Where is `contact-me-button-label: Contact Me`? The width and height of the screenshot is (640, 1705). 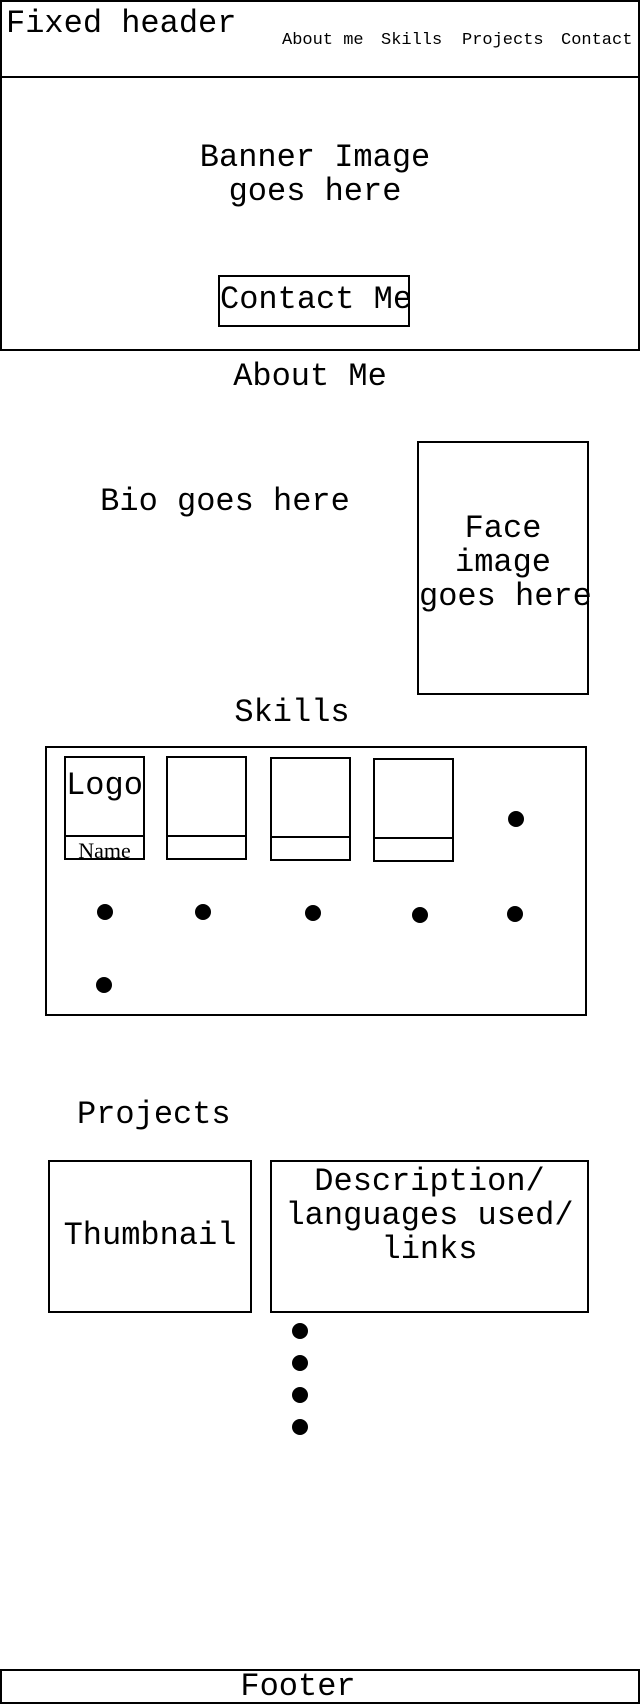
contact-me-button-label: Contact Me is located at coordinates (316, 299).